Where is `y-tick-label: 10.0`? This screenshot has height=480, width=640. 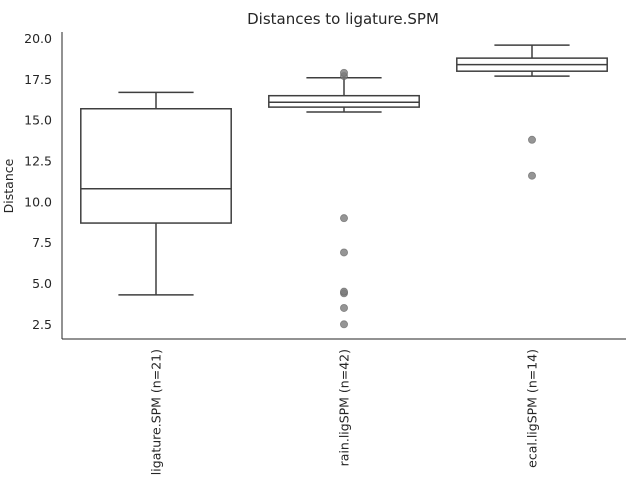 y-tick-label: 10.0 is located at coordinates (38, 201).